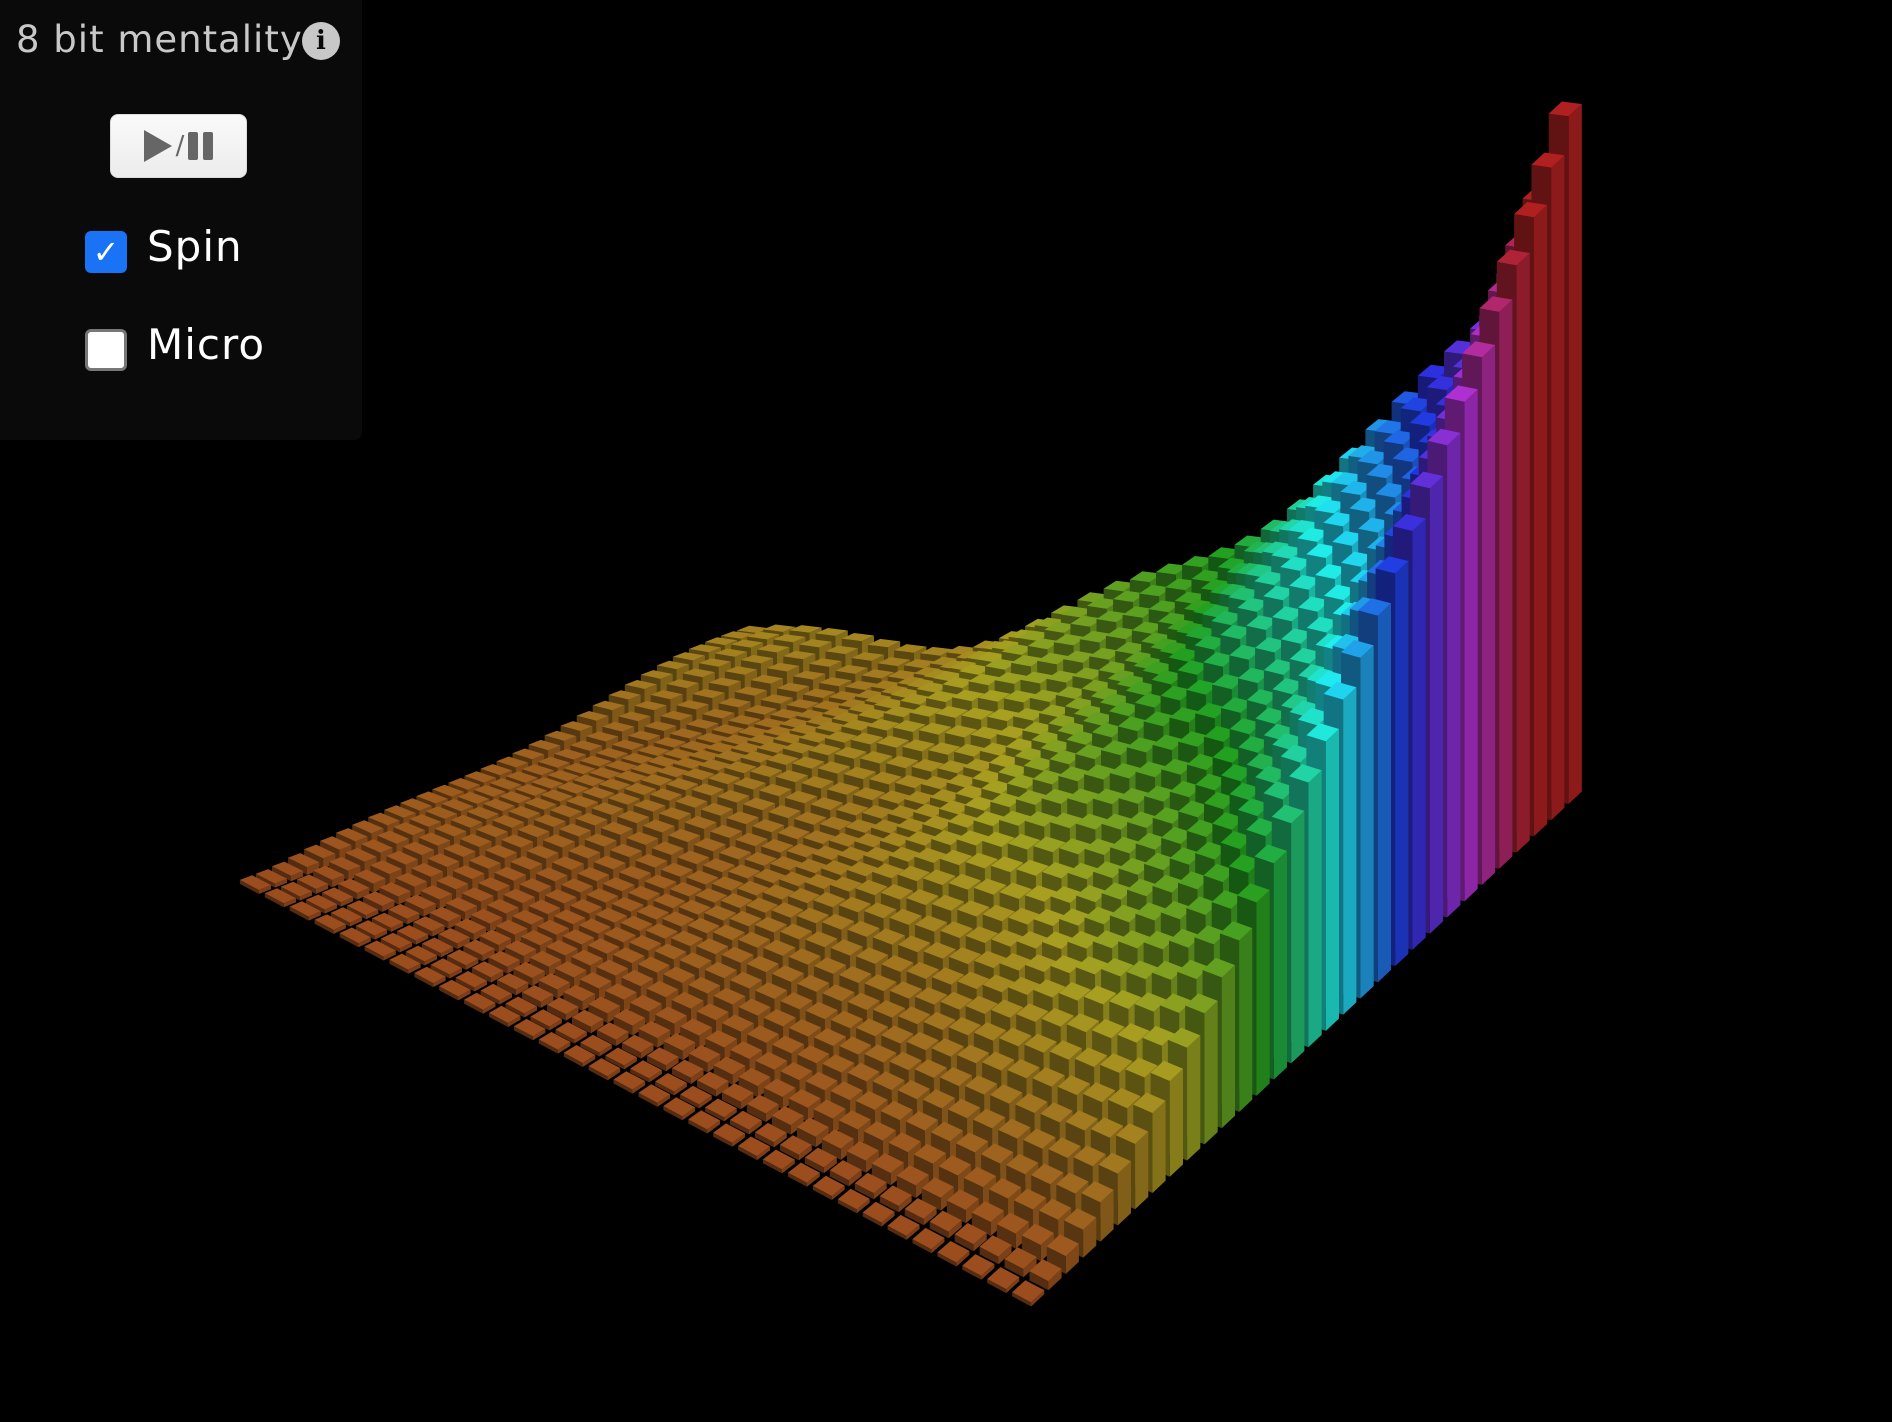  Describe the element at coordinates (106, 350) in the screenshot. I see `micro-checkbox` at that location.